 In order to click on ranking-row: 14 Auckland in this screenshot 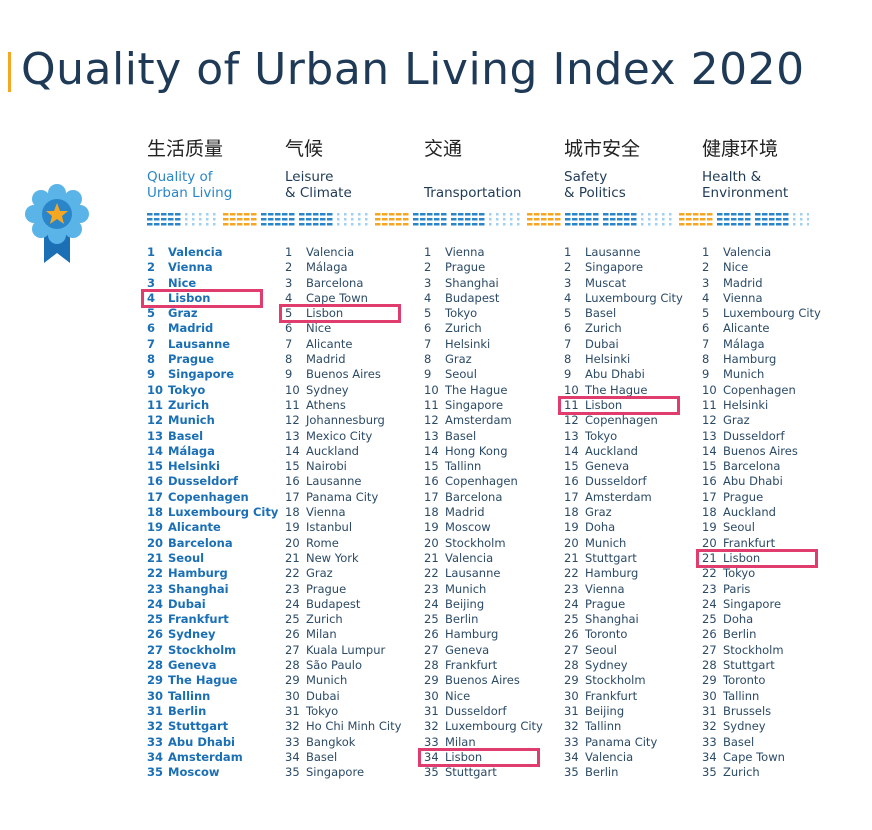, I will do `click(634, 451)`.